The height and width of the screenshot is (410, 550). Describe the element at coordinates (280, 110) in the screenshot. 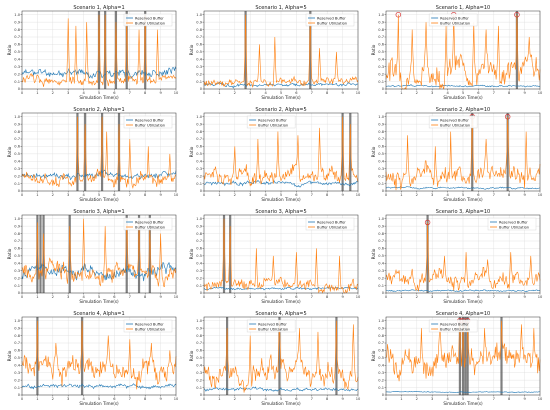

I see `subplot-title: Scenario 2, Alpha=5` at that location.